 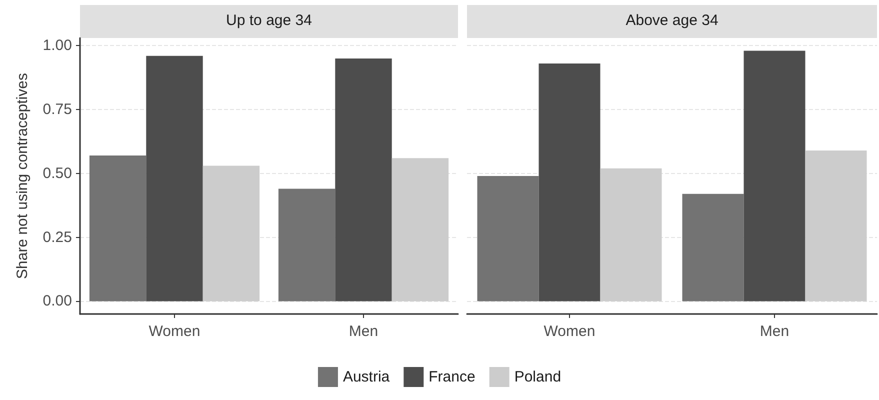 What do you see at coordinates (22, 176) in the screenshot?
I see `y-axis-title: Share not using contraceptives` at bounding box center [22, 176].